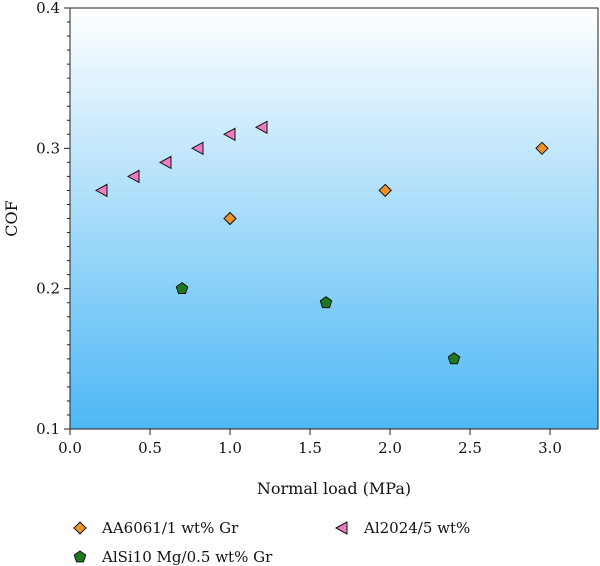  I want to click on legend-item-alsi10mg: AlSi10 Mg/0.5 wt% Gr, so click(173, 557).